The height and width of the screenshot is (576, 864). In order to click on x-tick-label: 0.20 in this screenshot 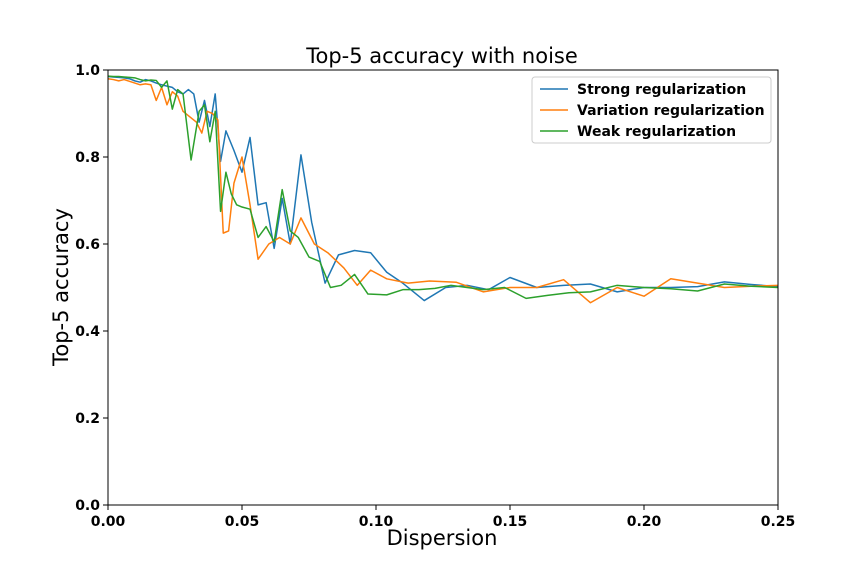, I will do `click(644, 522)`.